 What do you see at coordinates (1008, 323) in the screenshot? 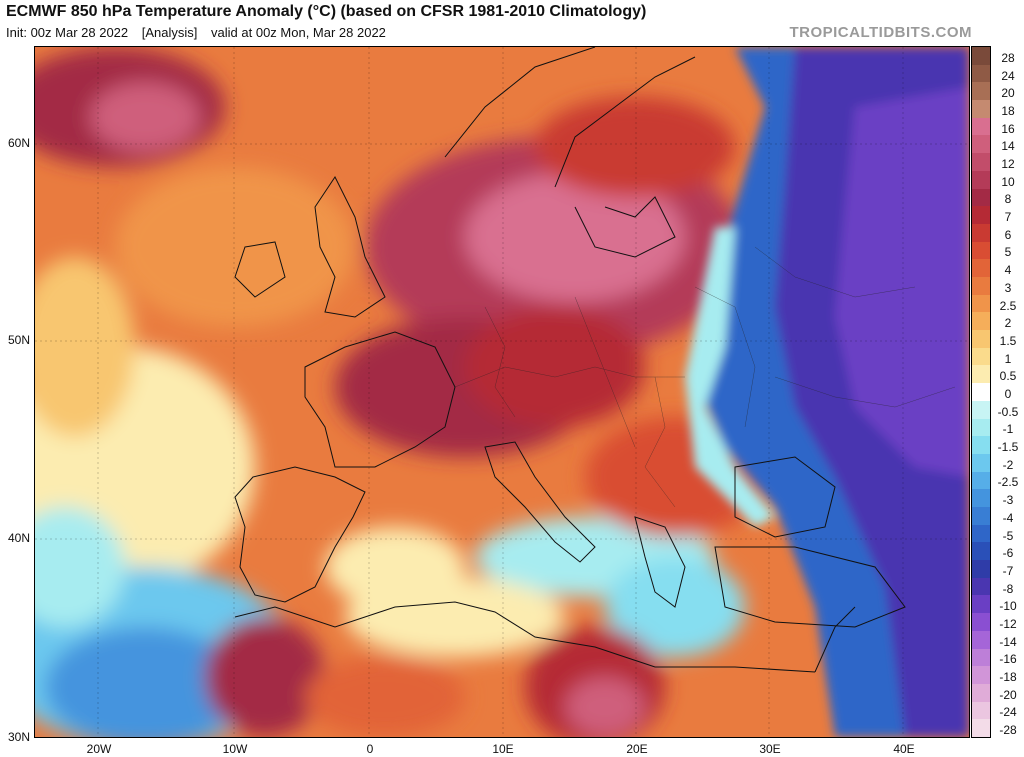
I see `colorbar-tick-label: 2` at bounding box center [1008, 323].